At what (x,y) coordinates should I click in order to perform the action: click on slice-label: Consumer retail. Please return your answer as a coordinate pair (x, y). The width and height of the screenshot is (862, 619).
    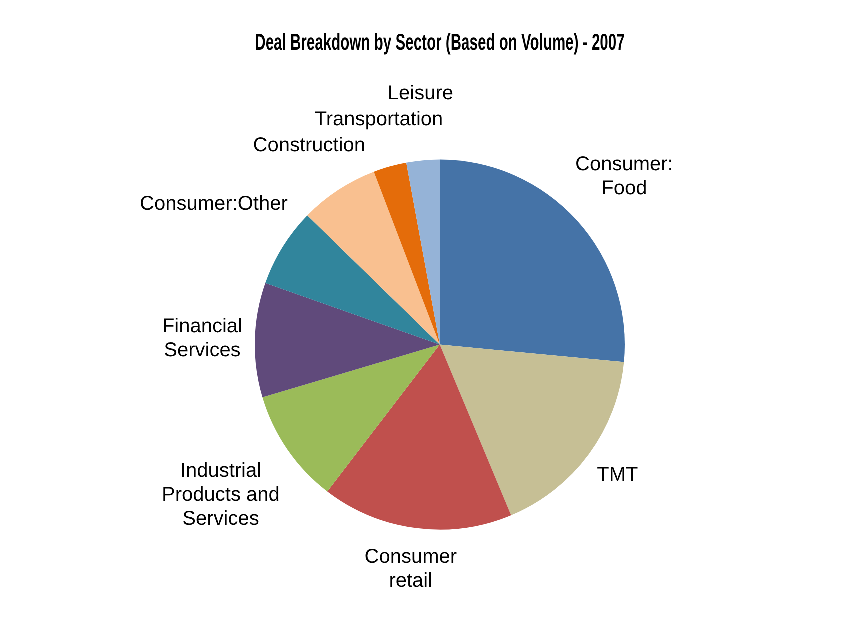
    Looking at the image, I should click on (411, 569).